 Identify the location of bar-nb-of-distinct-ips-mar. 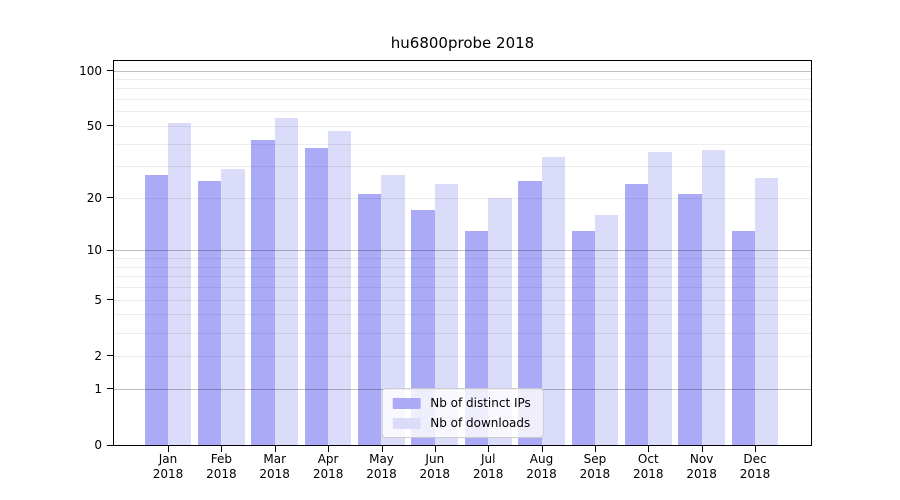
(263, 292).